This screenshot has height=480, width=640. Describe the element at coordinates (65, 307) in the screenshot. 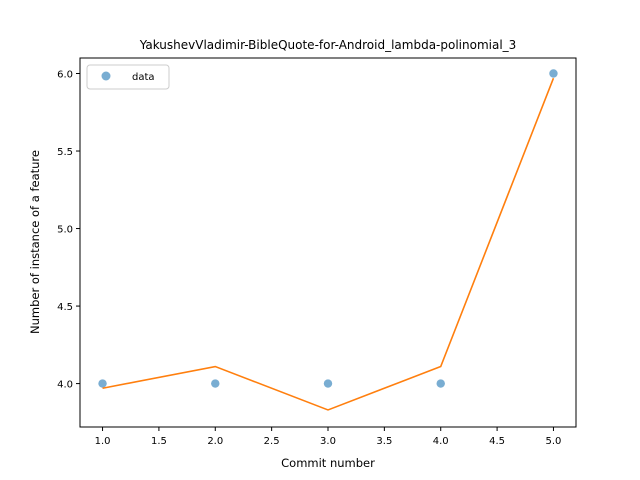

I see `y-tick-label-1: 4.5` at that location.